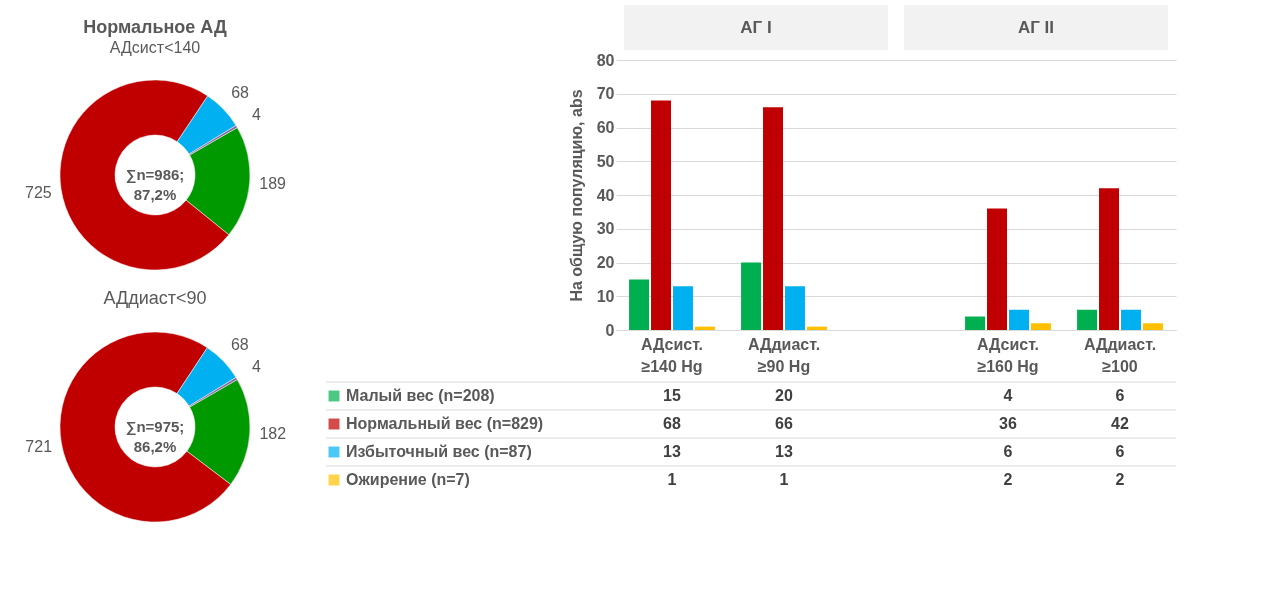  Describe the element at coordinates (784, 355) in the screenshot. I see `x-tick-label: АДдиаст. ≥90 Hg` at that location.